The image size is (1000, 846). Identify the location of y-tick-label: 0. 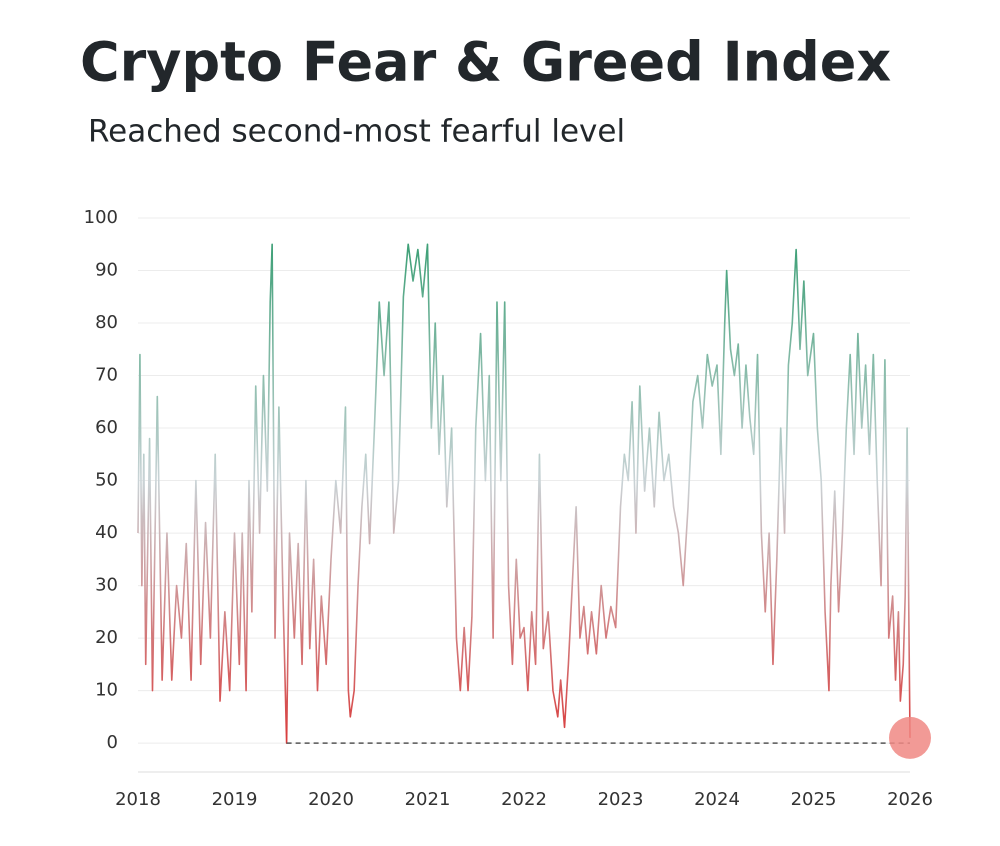
(112, 742).